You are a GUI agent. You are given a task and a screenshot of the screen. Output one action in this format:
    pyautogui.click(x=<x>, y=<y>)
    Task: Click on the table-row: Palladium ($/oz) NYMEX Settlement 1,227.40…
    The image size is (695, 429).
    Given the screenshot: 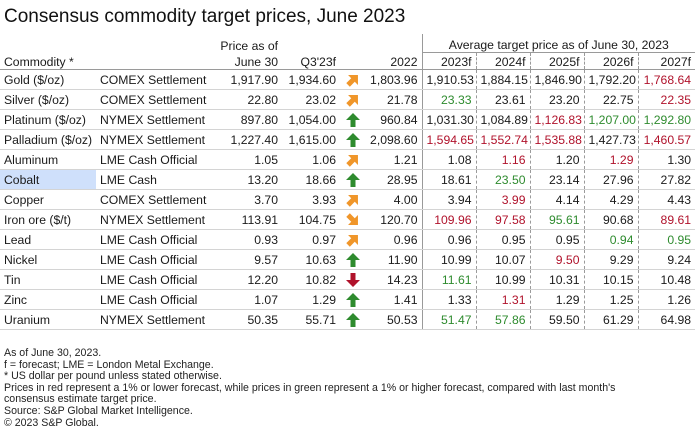 What is the action you would take?
    pyautogui.click(x=347, y=139)
    